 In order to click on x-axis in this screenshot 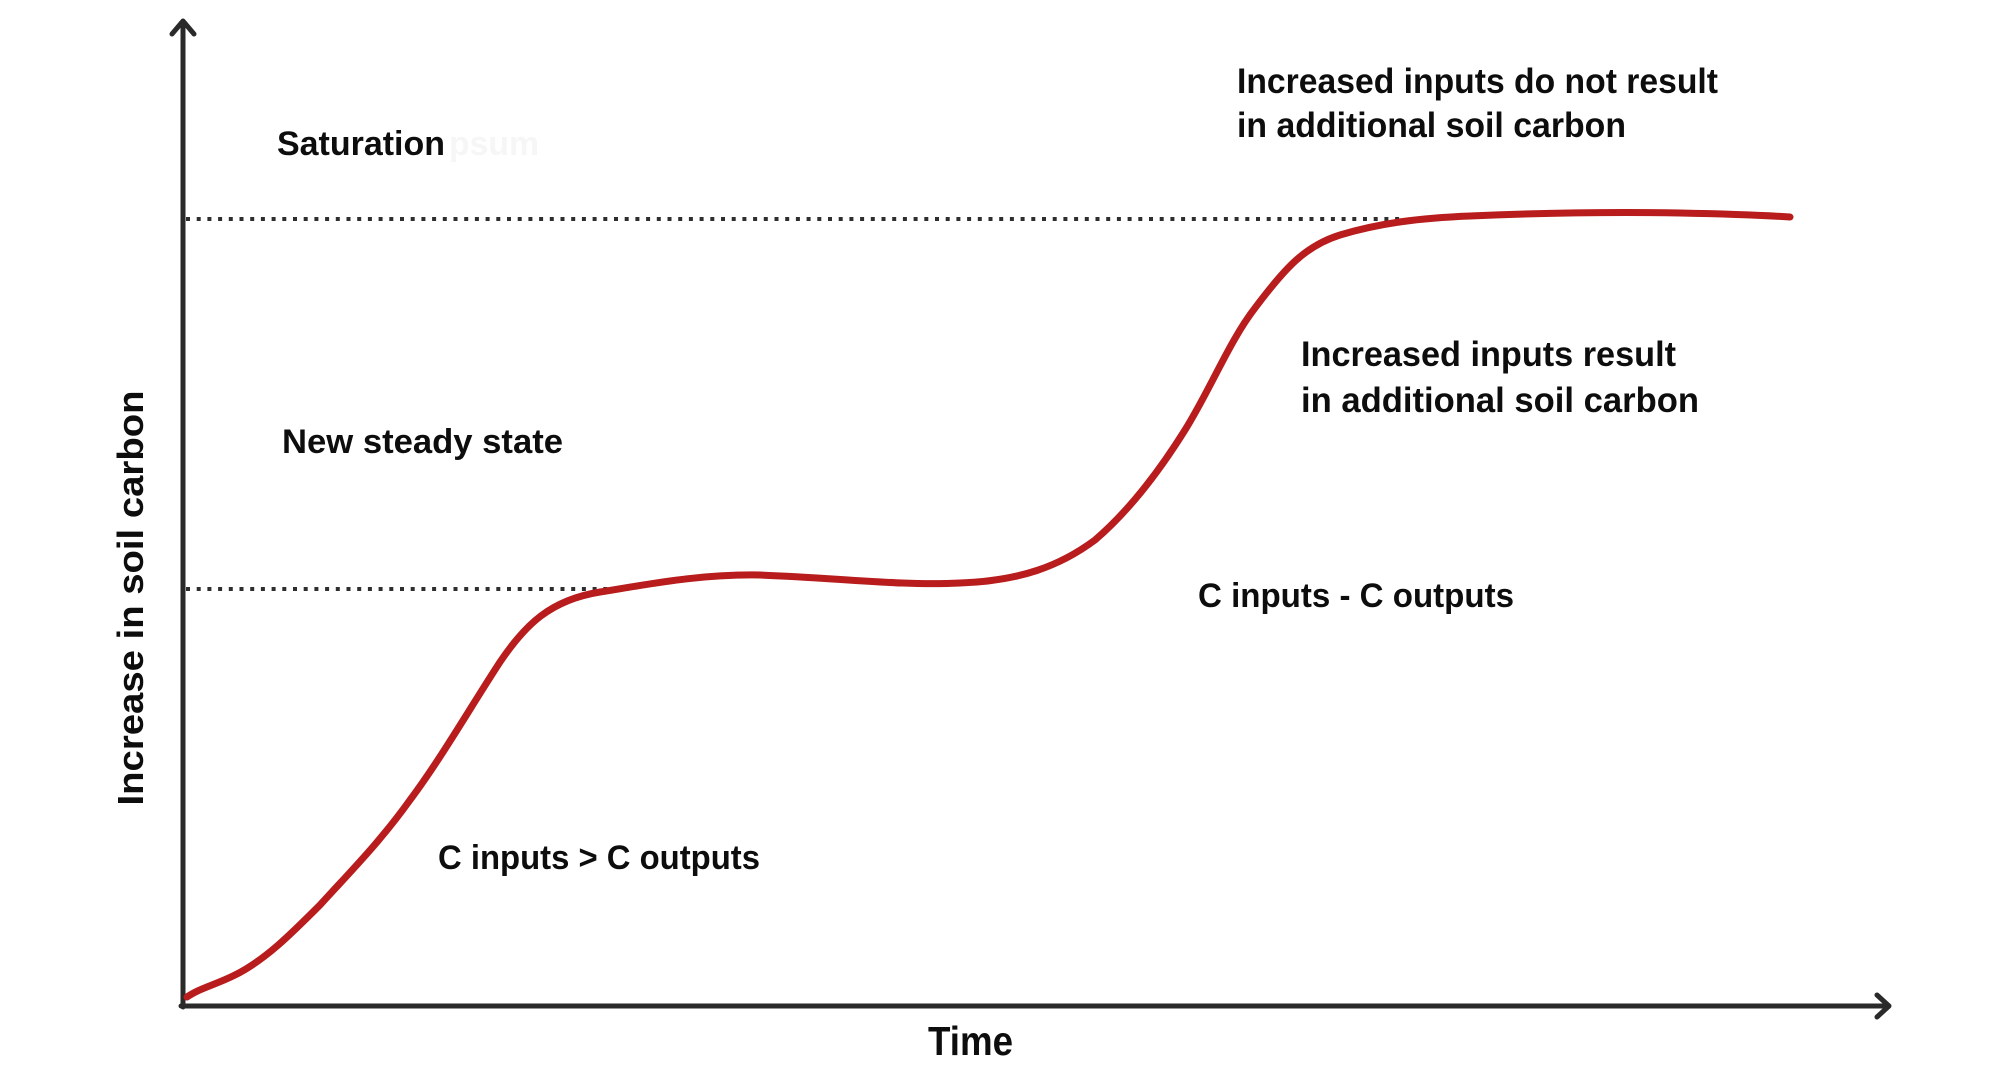, I will do `click(1035, 1006)`.